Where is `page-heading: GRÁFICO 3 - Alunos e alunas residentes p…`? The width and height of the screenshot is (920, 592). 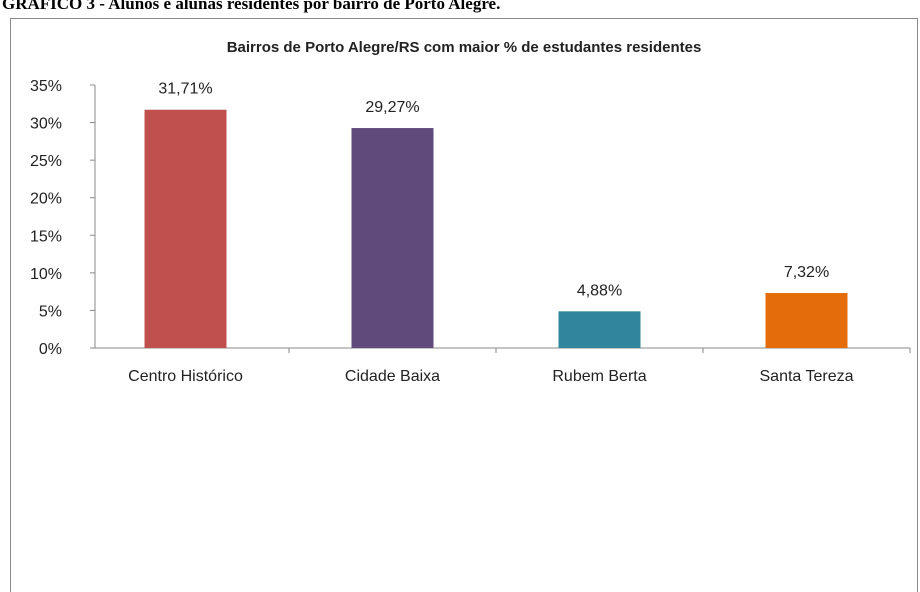 page-heading: GRÁFICO 3 - Alunos e alunas residentes p… is located at coordinates (251, 6).